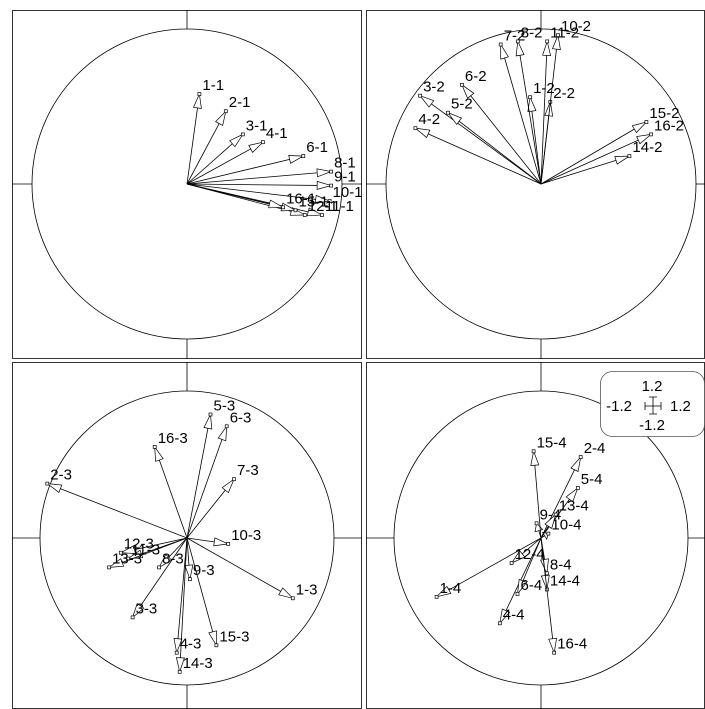 This screenshot has width=705, height=709. What do you see at coordinates (565, 101) in the screenshot?
I see `arrow-10-2: 10-2` at bounding box center [565, 101].